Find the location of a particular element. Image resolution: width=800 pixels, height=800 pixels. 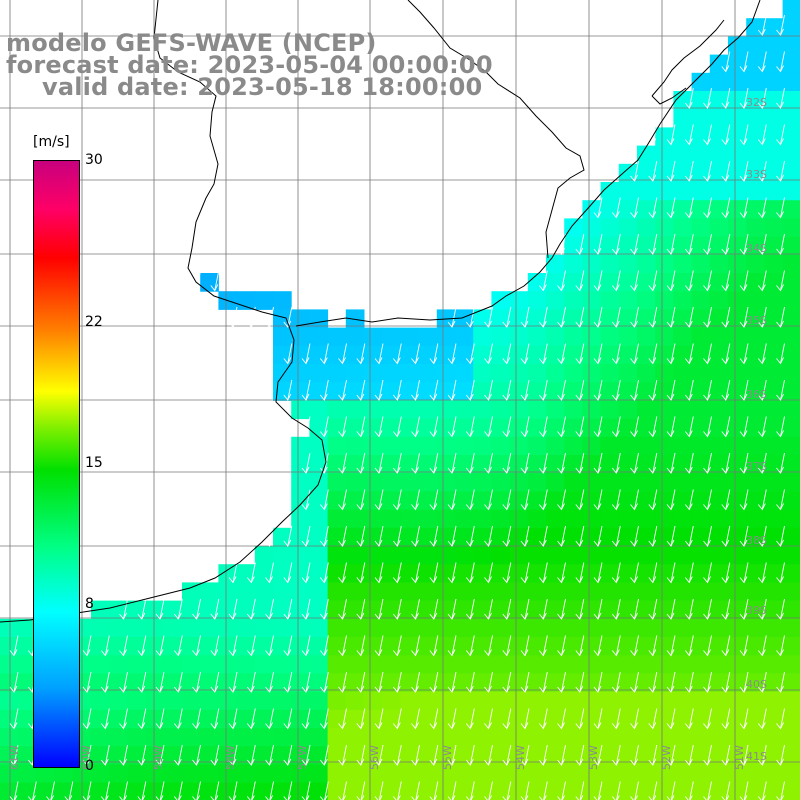

latitude-label: 33S is located at coordinates (756, 174).